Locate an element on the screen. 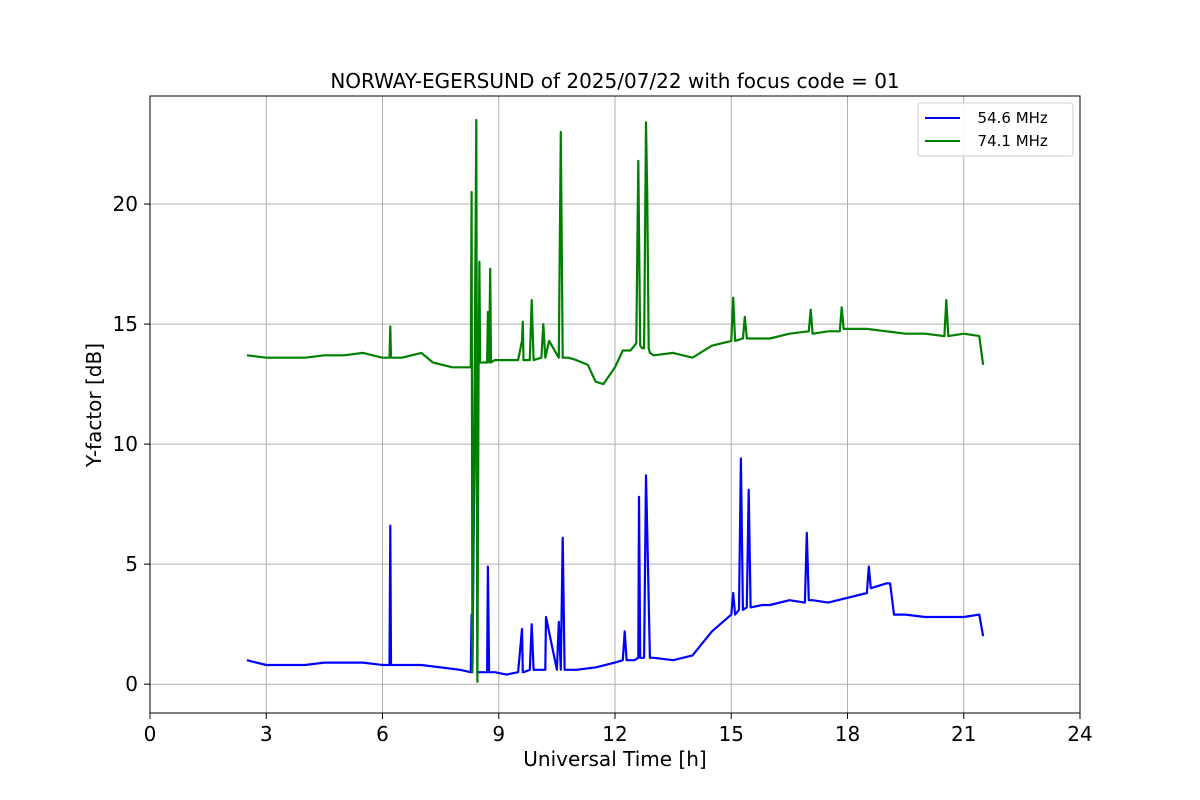 The width and height of the screenshot is (1200, 800). y-tick-label: 20 is located at coordinates (125, 204).